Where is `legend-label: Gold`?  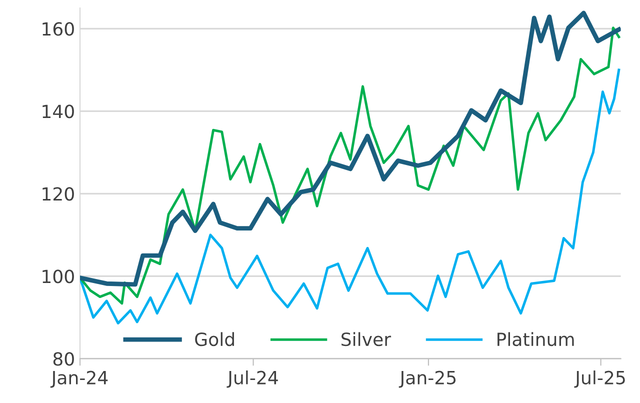
legend-label: Gold is located at coordinates (214, 339).